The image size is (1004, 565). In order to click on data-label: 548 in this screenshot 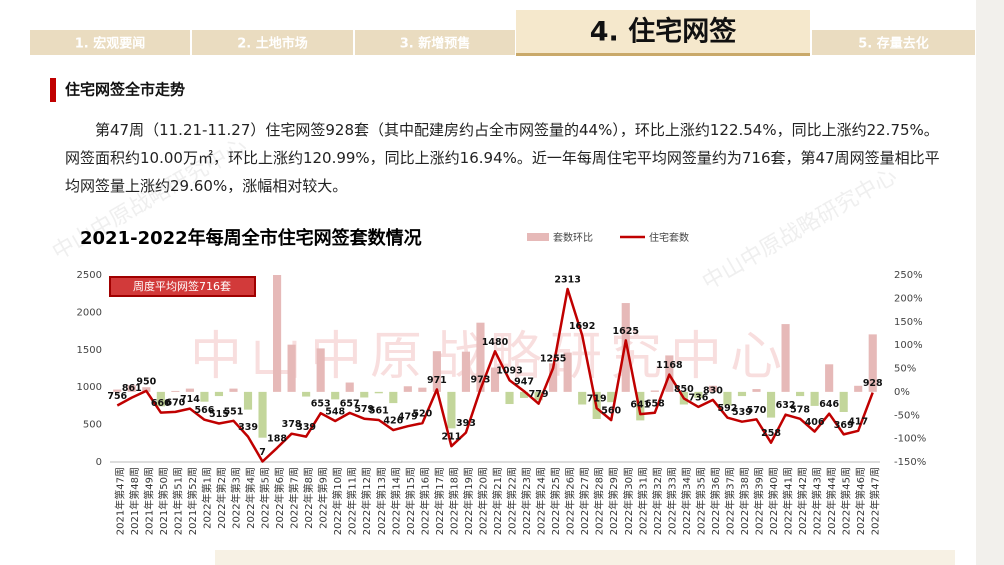, I will do `click(335, 412)`.